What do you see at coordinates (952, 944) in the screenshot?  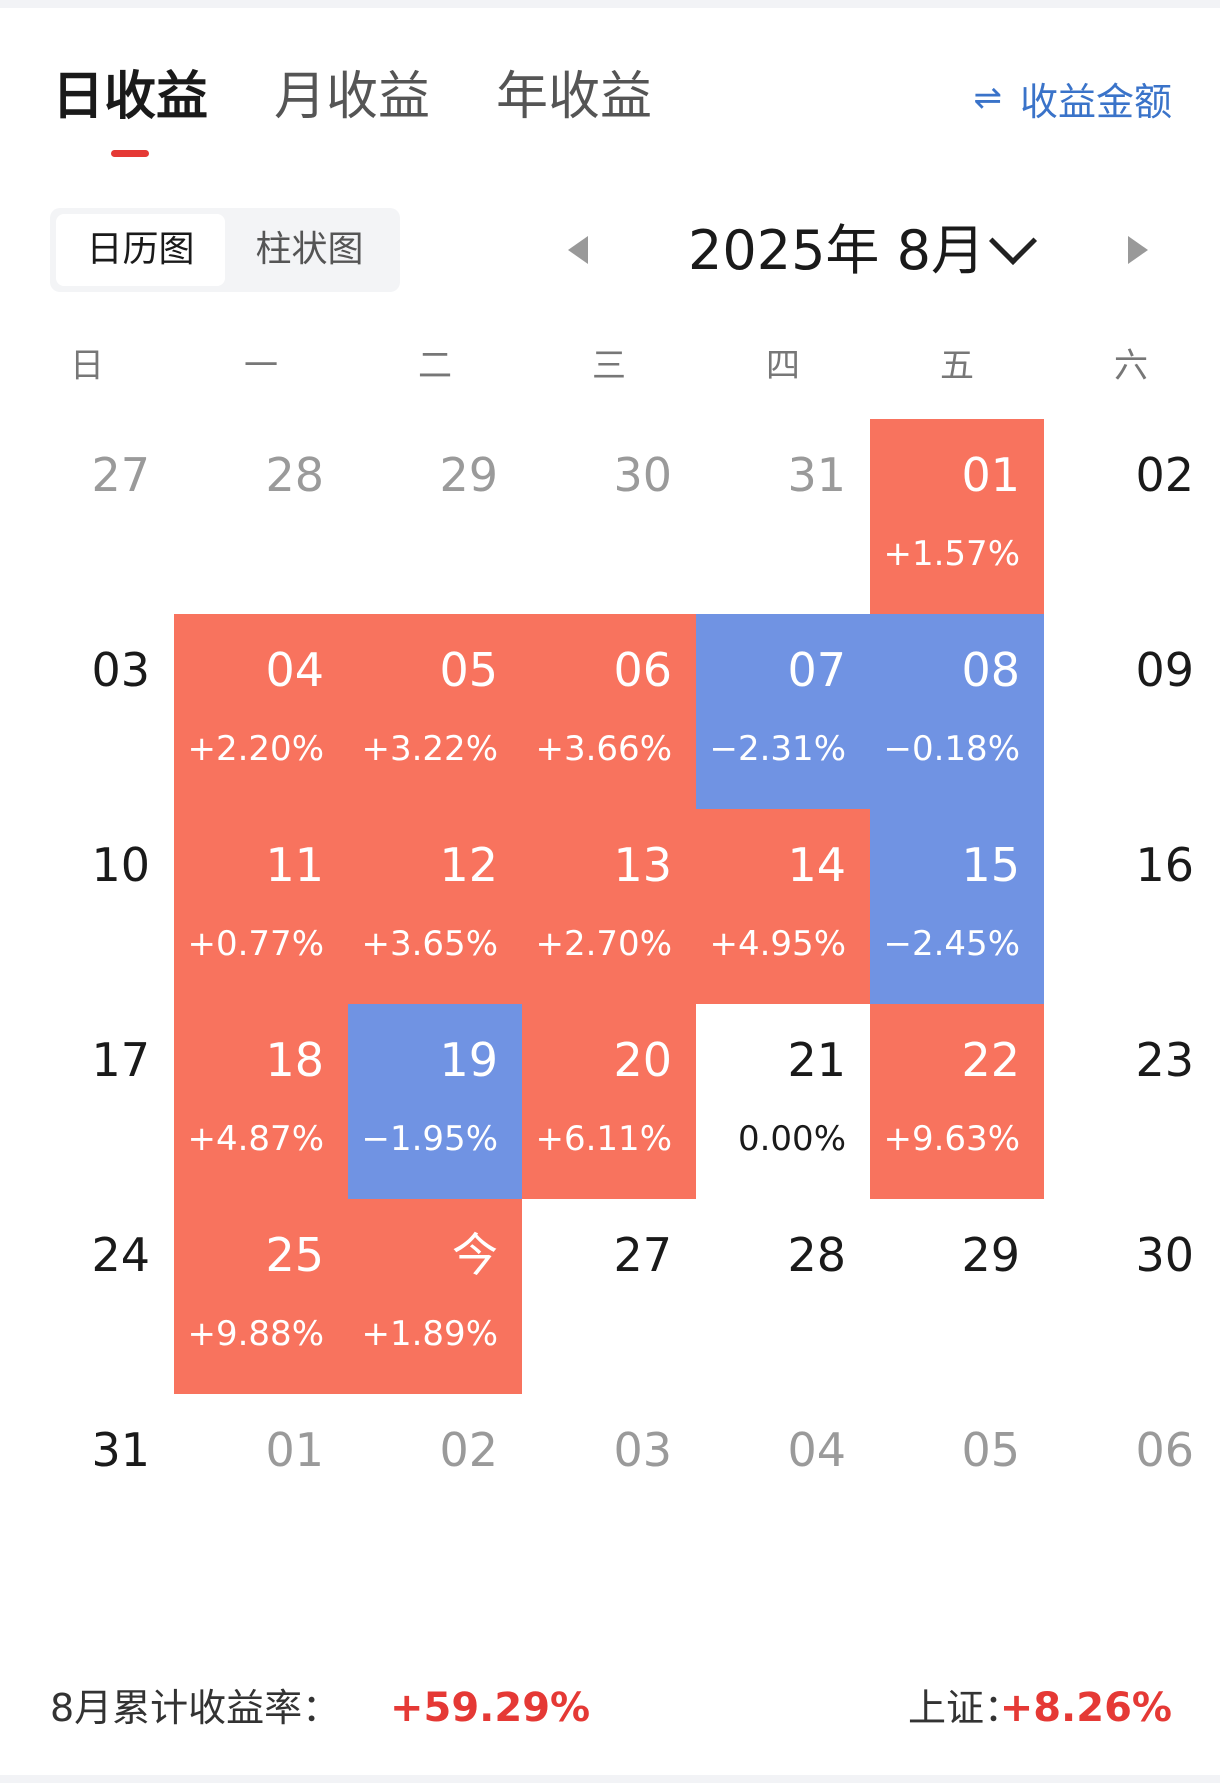 I see `calendar-day-return: −2.45%` at bounding box center [952, 944].